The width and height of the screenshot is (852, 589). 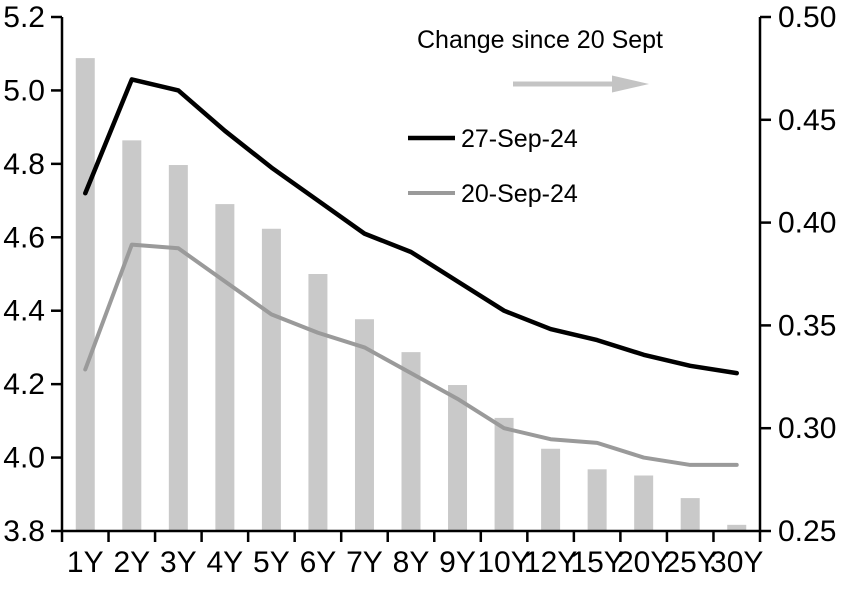 What do you see at coordinates (563, 84) in the screenshot?
I see `arrow-shaft` at bounding box center [563, 84].